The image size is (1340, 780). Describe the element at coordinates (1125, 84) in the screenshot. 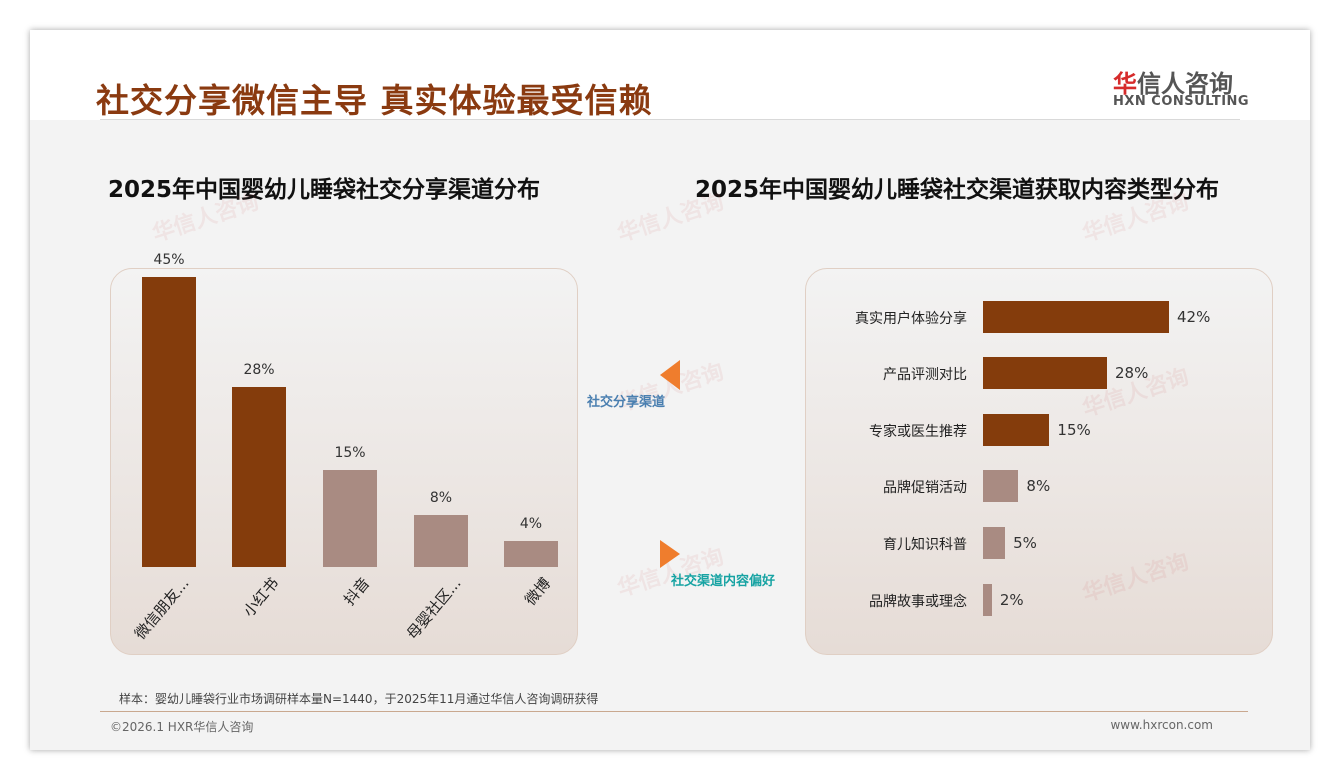

I see `logo-red-char: 华` at that location.